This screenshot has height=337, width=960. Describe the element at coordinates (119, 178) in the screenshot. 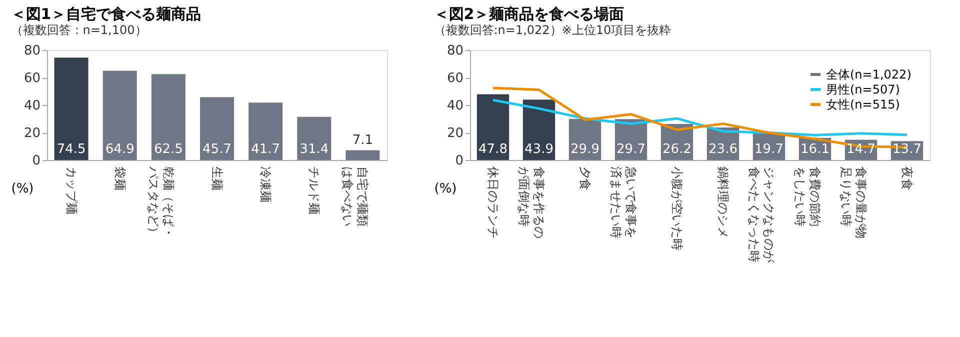

I see `x-tick-label: 袋麺` at that location.